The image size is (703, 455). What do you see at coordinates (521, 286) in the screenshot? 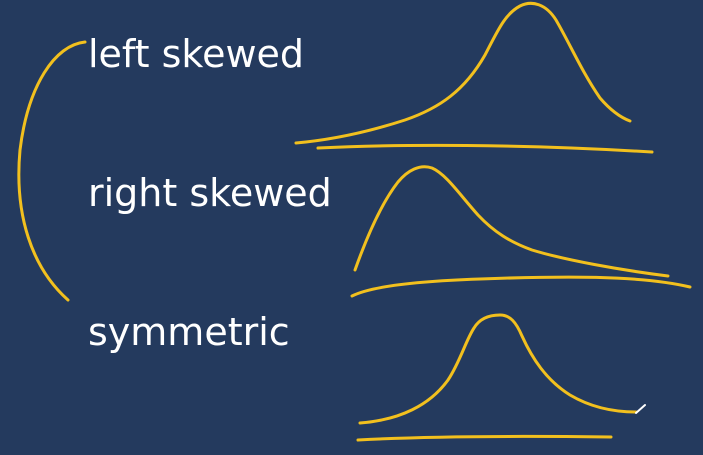
I see `right-skewed-axis` at bounding box center [521, 286].